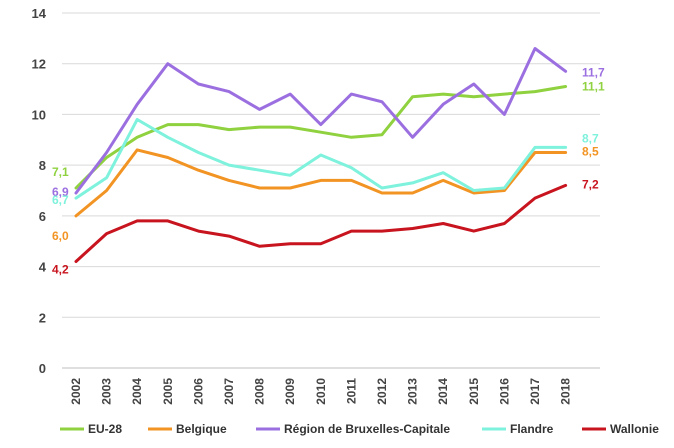 The width and height of the screenshot is (674, 448). Describe the element at coordinates (60, 200) in the screenshot. I see `start-value-label: 6,7` at that location.